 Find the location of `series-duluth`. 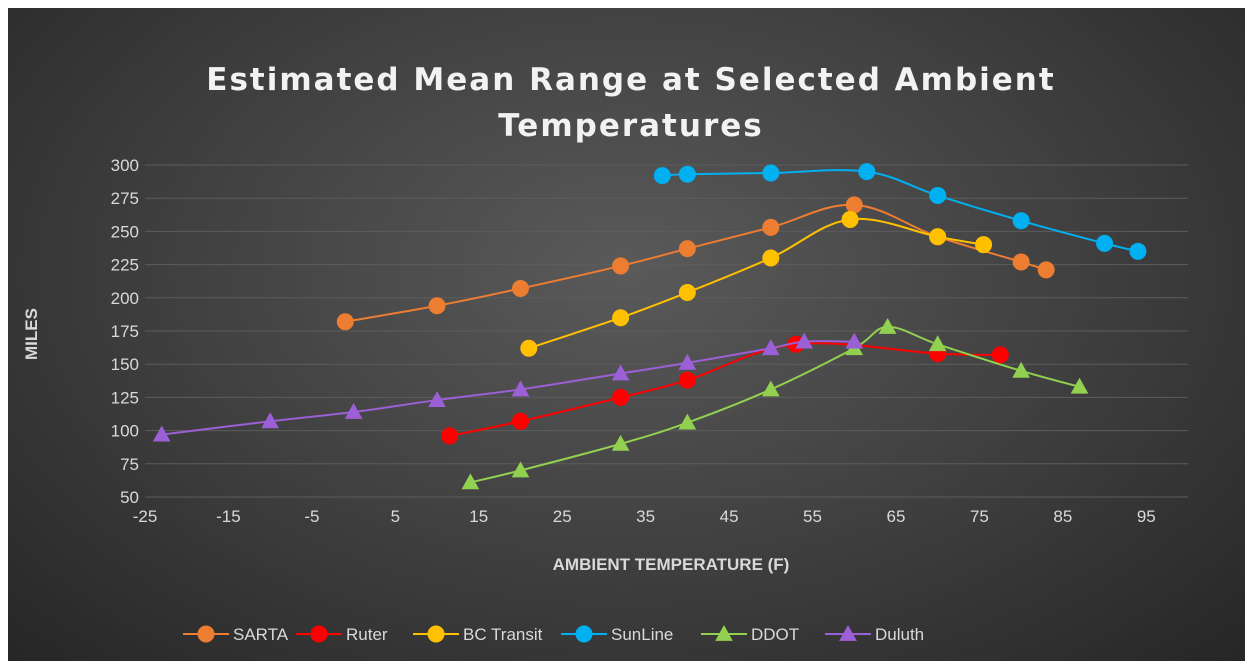

series-duluth is located at coordinates (508, 387).